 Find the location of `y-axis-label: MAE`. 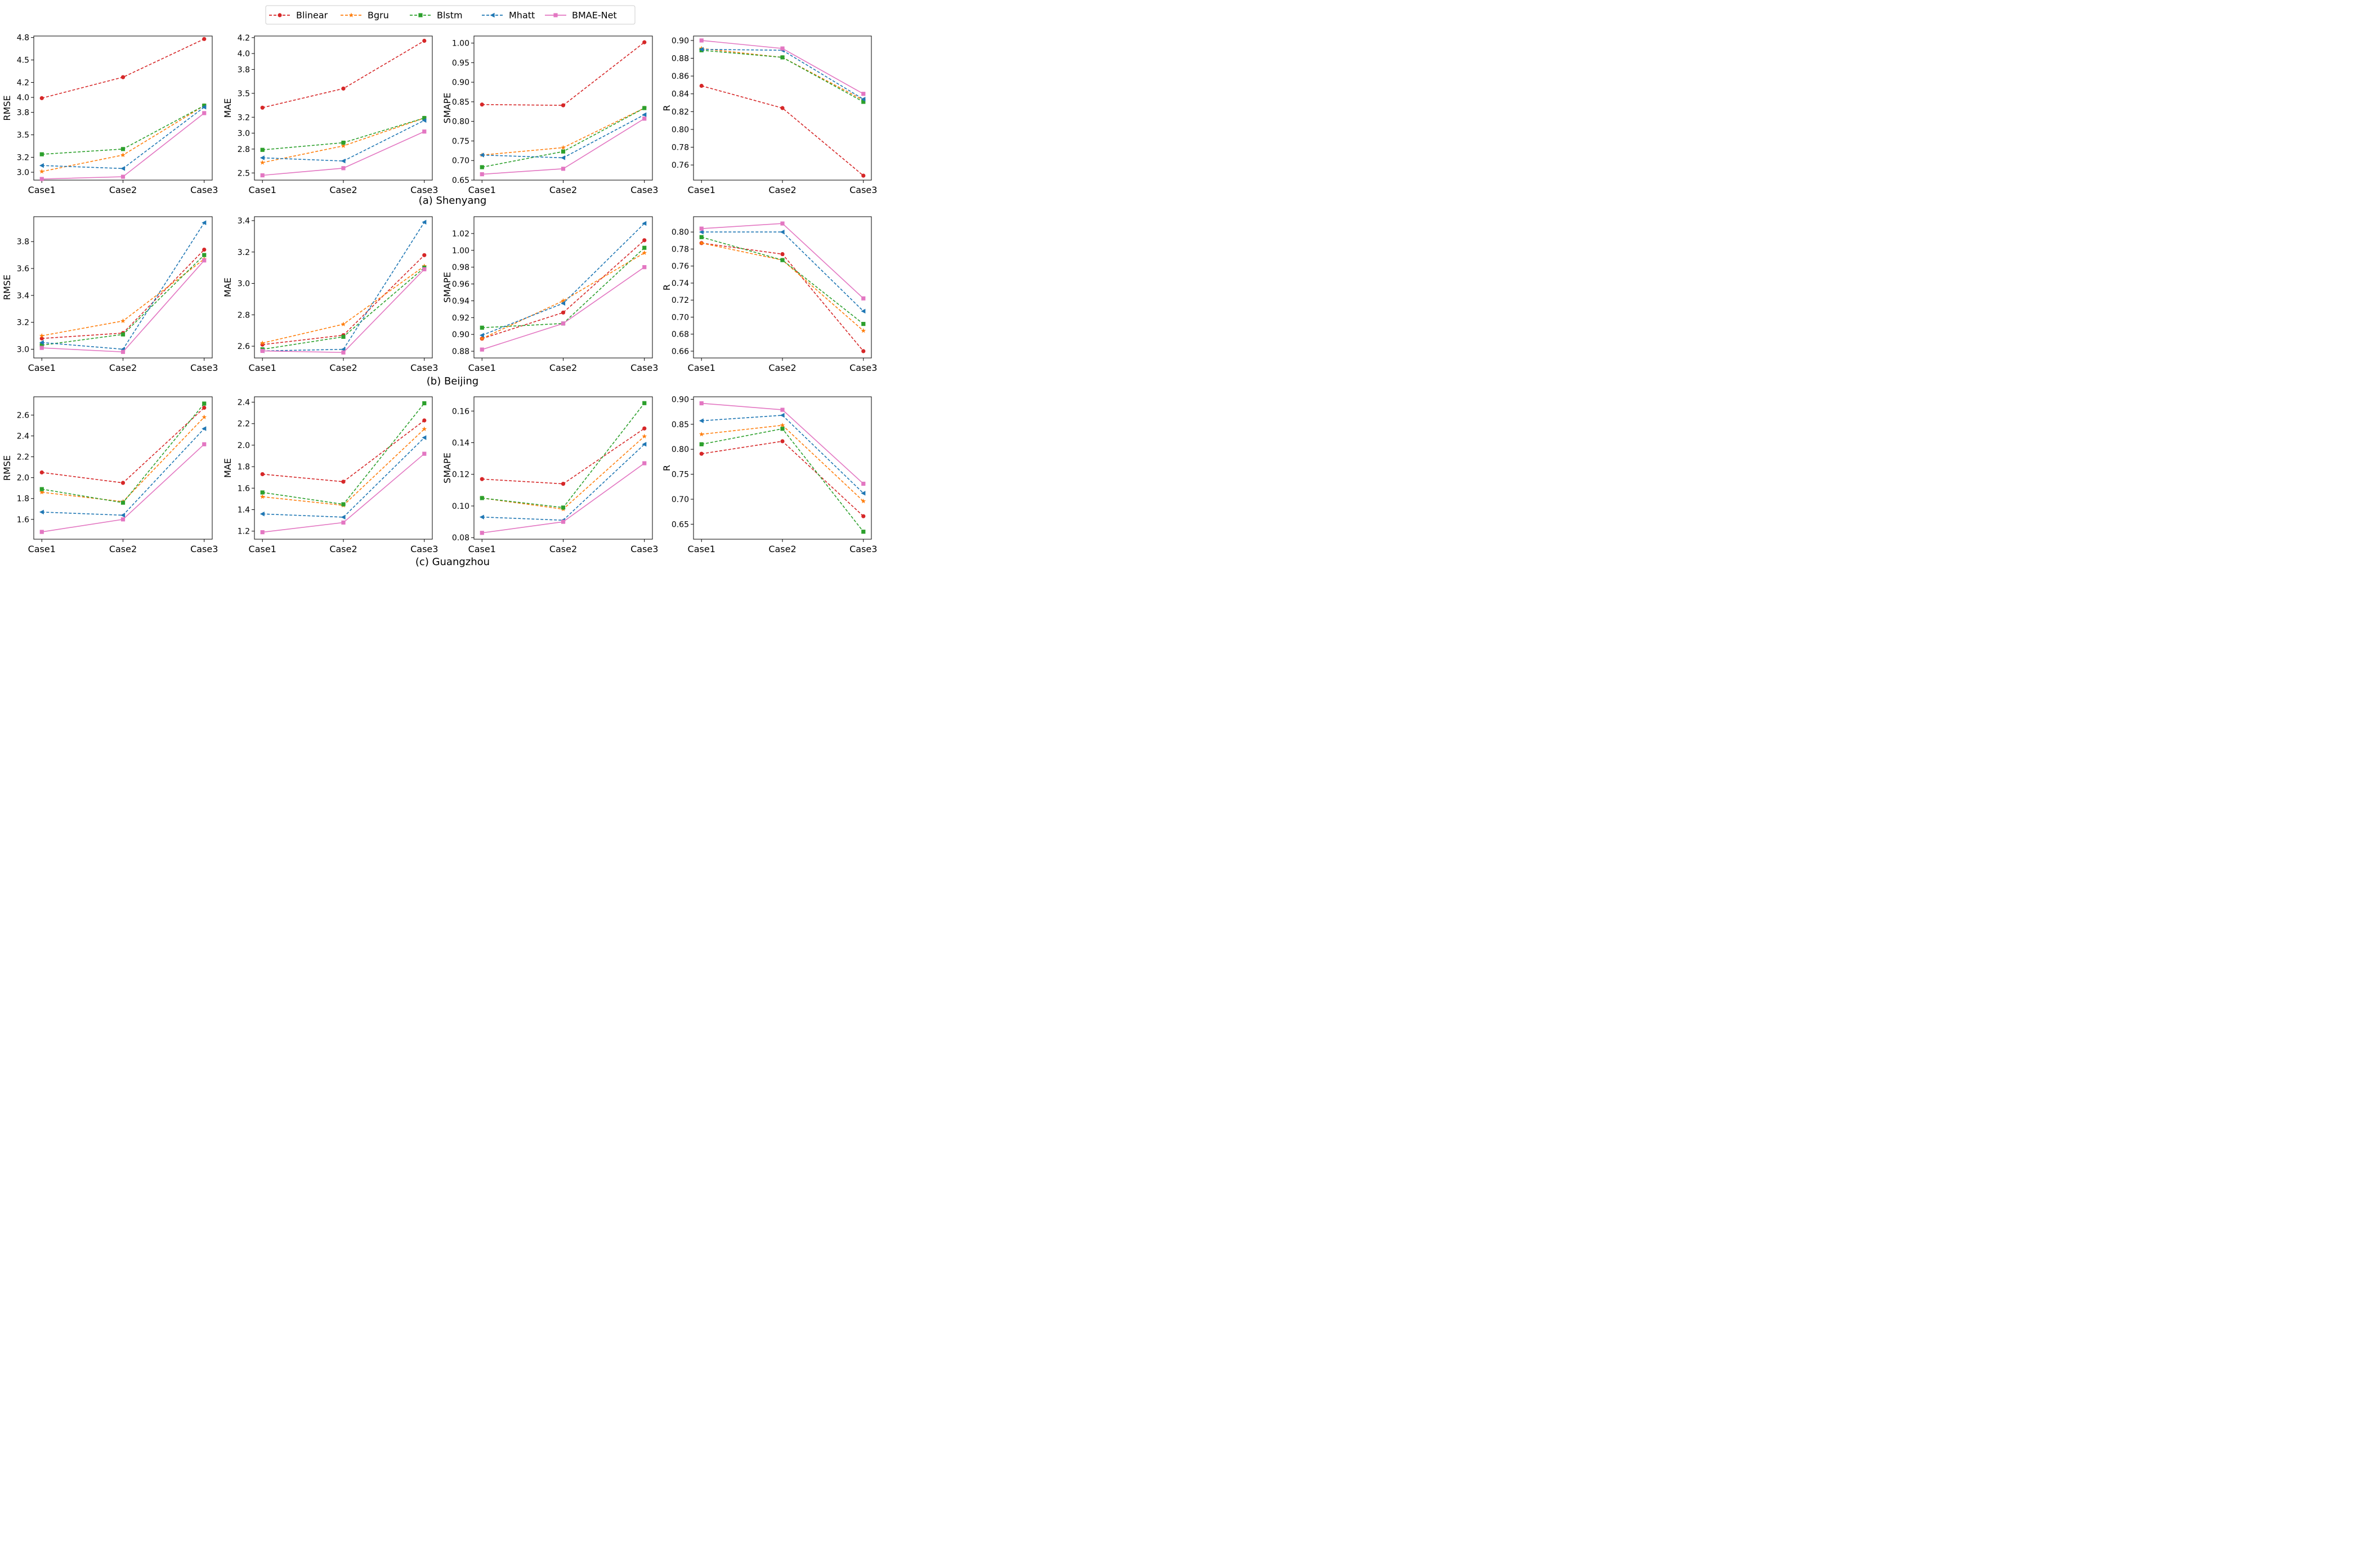

y-axis-label: MAE is located at coordinates (227, 468).